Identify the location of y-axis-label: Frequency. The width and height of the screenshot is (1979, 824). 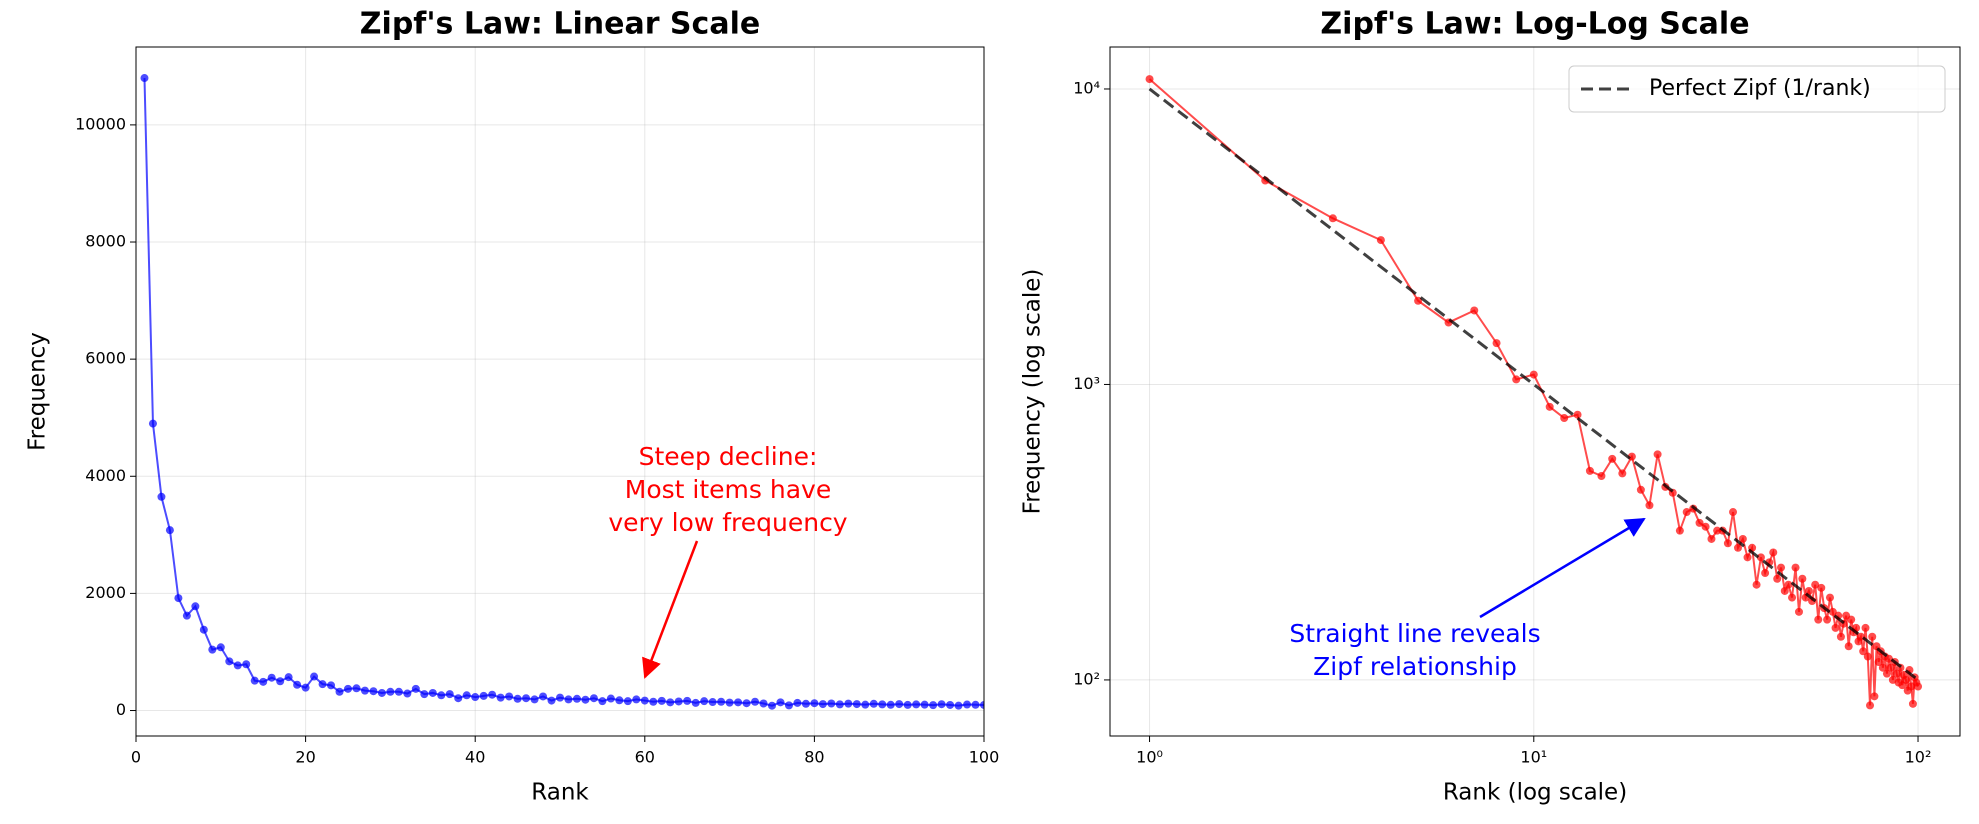
(38, 391).